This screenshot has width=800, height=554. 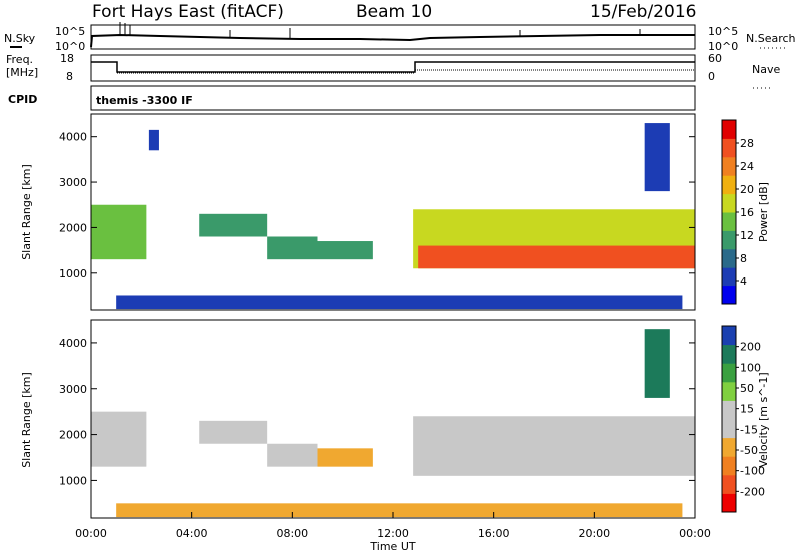 I want to click on colorbar-tick-label: 24, so click(x=747, y=166).